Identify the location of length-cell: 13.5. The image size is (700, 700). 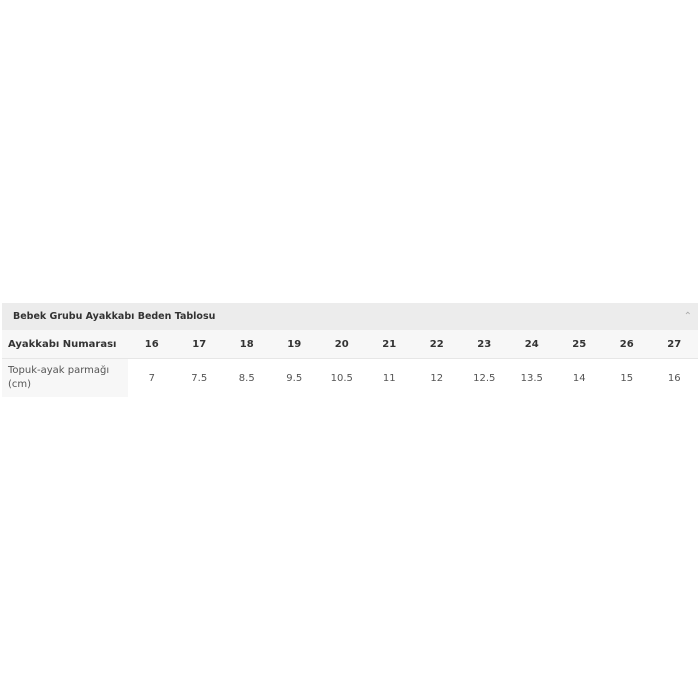
(531, 378).